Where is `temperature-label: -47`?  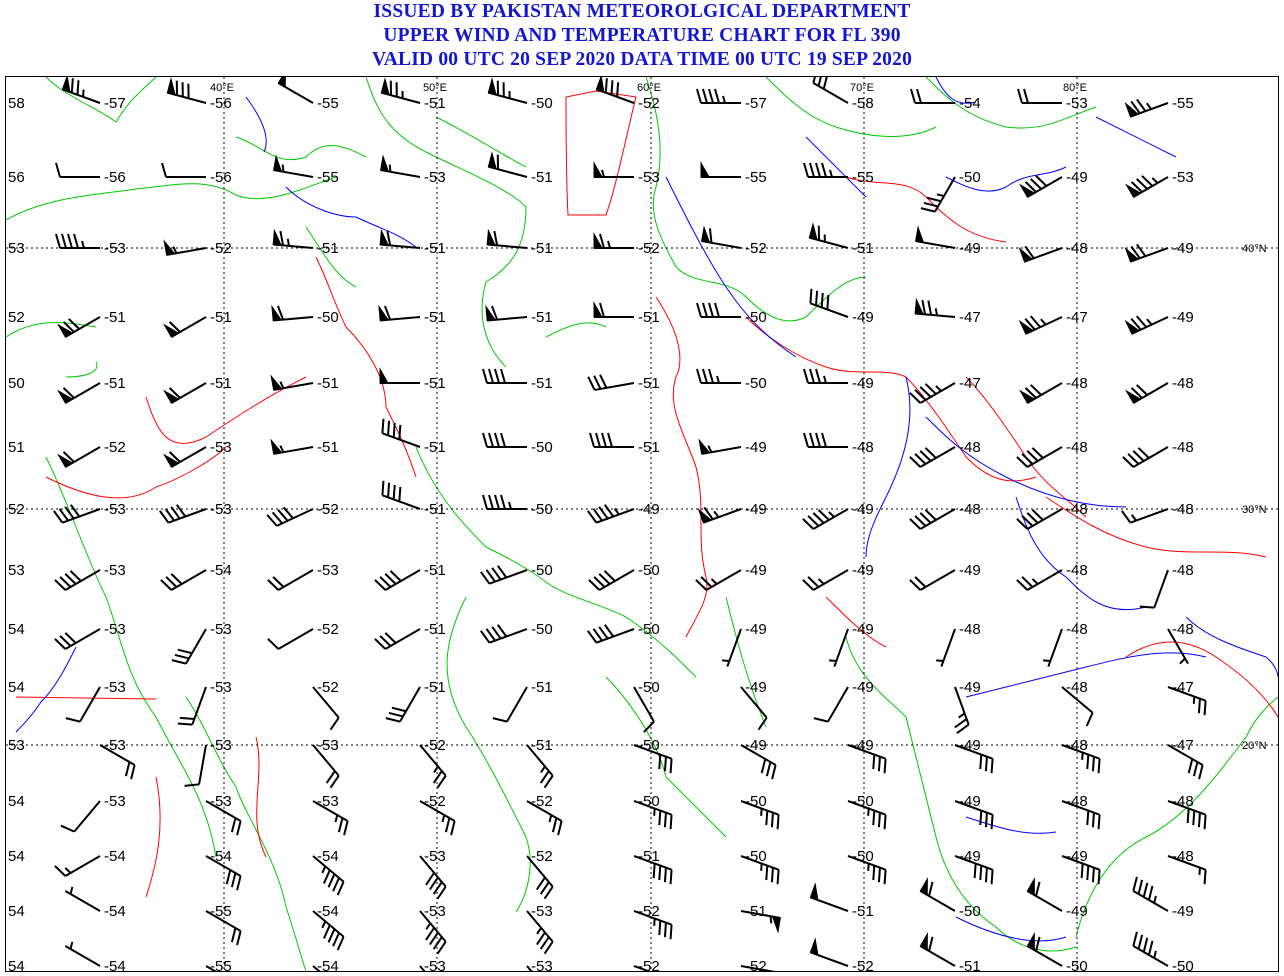 temperature-label: -47 is located at coordinates (970, 383).